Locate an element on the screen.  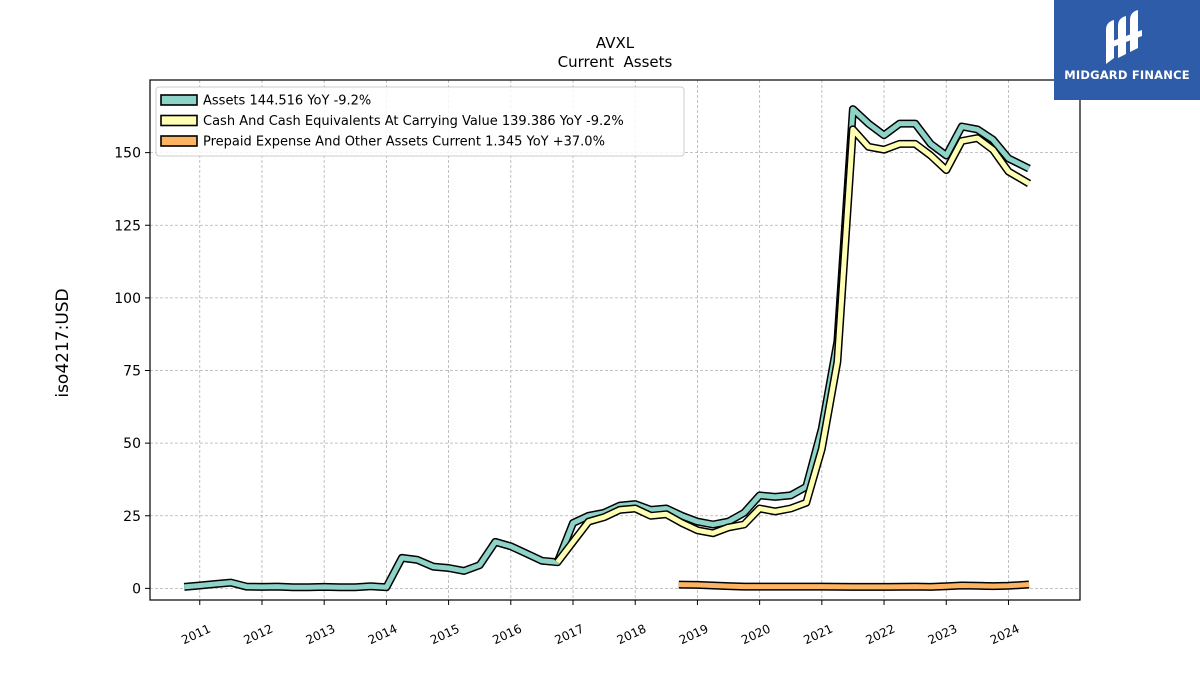
y-tick-label: 0 is located at coordinates (136, 589).